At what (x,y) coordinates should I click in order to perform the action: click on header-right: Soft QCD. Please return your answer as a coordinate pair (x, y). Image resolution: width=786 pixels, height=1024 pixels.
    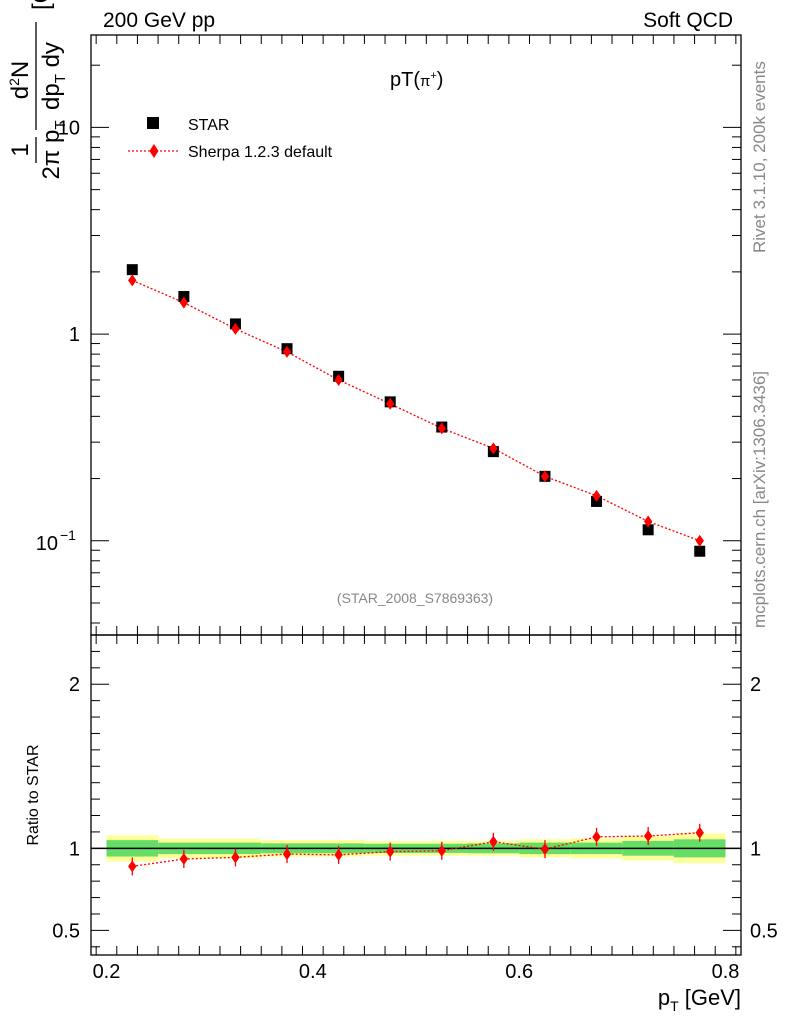
    Looking at the image, I should click on (688, 20).